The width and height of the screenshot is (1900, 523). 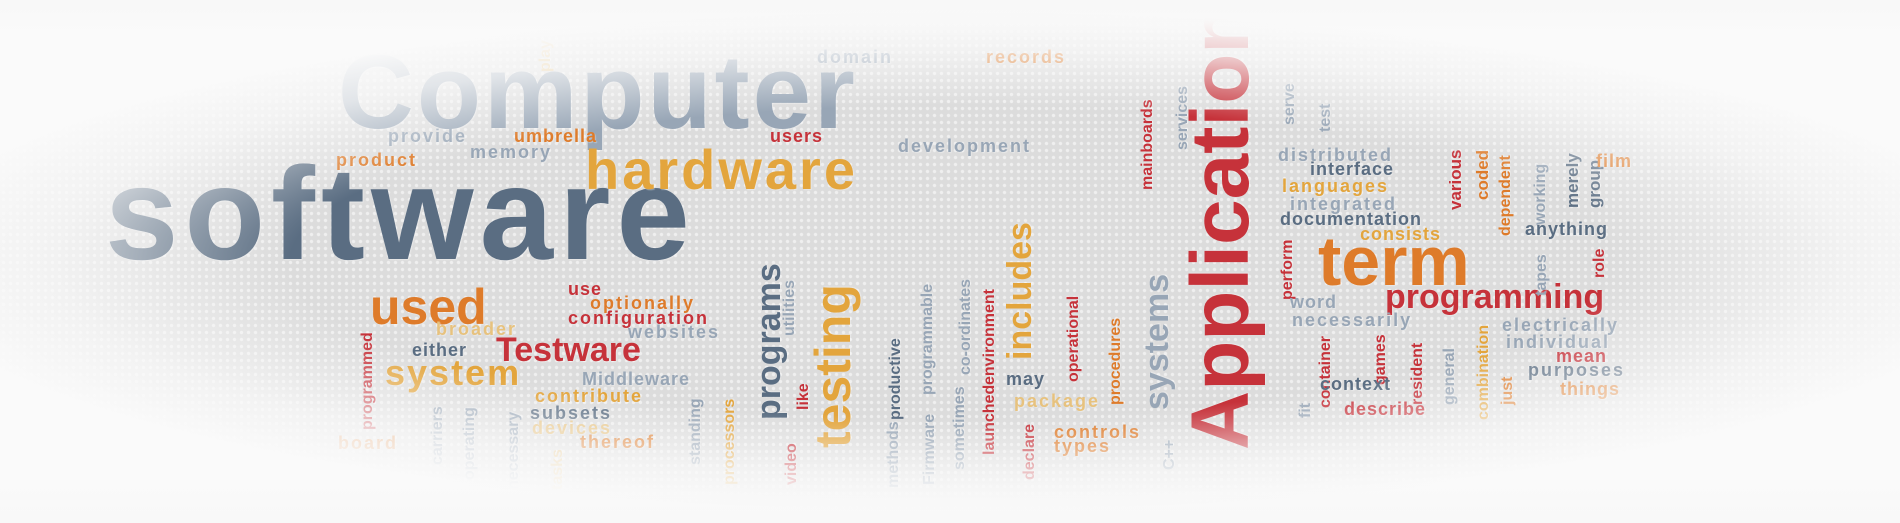 I want to click on word-languages: languages, so click(x=1336, y=186).